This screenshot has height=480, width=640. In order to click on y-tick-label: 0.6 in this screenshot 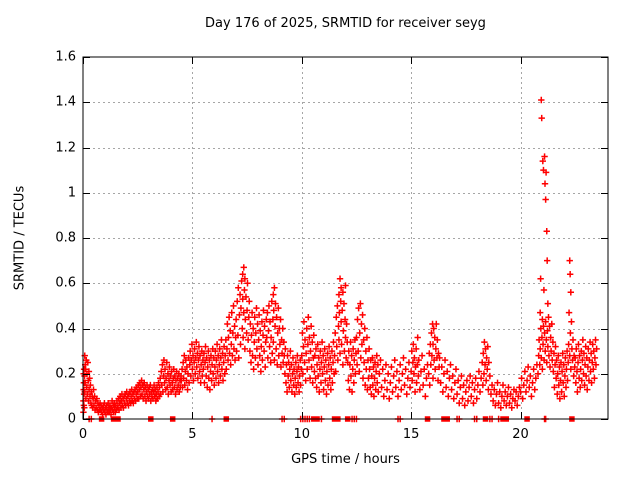, I will do `click(65, 283)`.